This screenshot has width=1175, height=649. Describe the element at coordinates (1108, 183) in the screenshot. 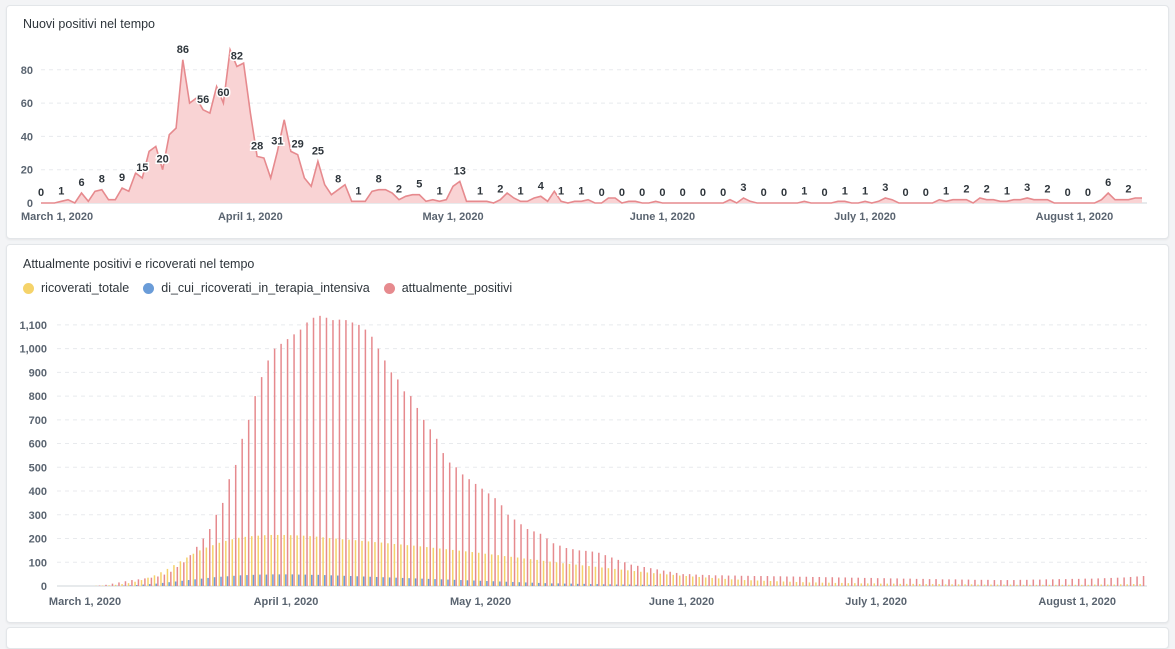

I see `data-label: 6` at that location.